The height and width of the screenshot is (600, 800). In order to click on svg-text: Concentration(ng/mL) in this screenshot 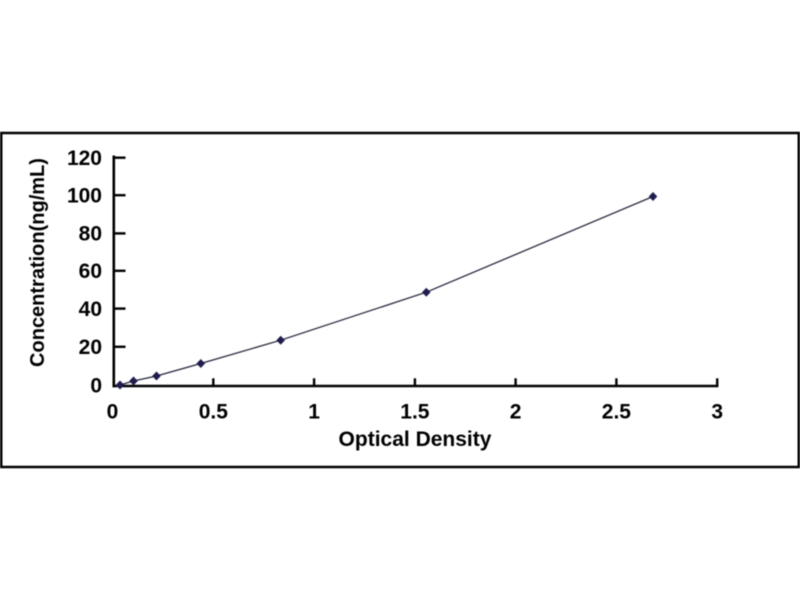, I will do `click(38, 262)`.